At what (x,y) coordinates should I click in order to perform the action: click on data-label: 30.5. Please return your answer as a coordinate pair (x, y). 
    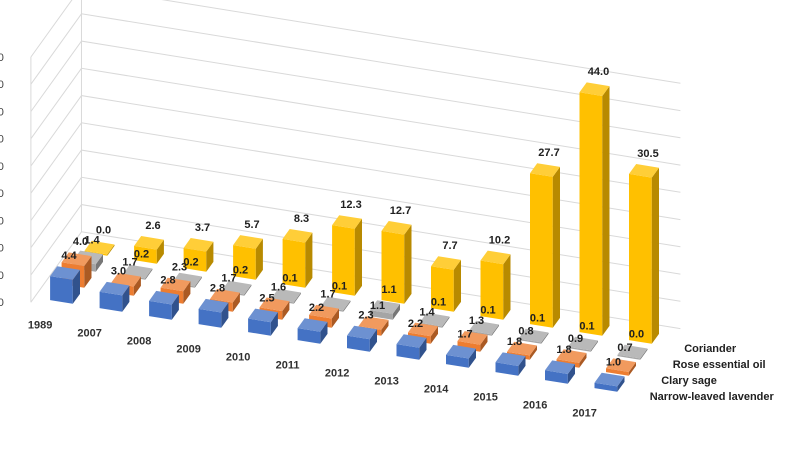
    Looking at the image, I should click on (647, 154).